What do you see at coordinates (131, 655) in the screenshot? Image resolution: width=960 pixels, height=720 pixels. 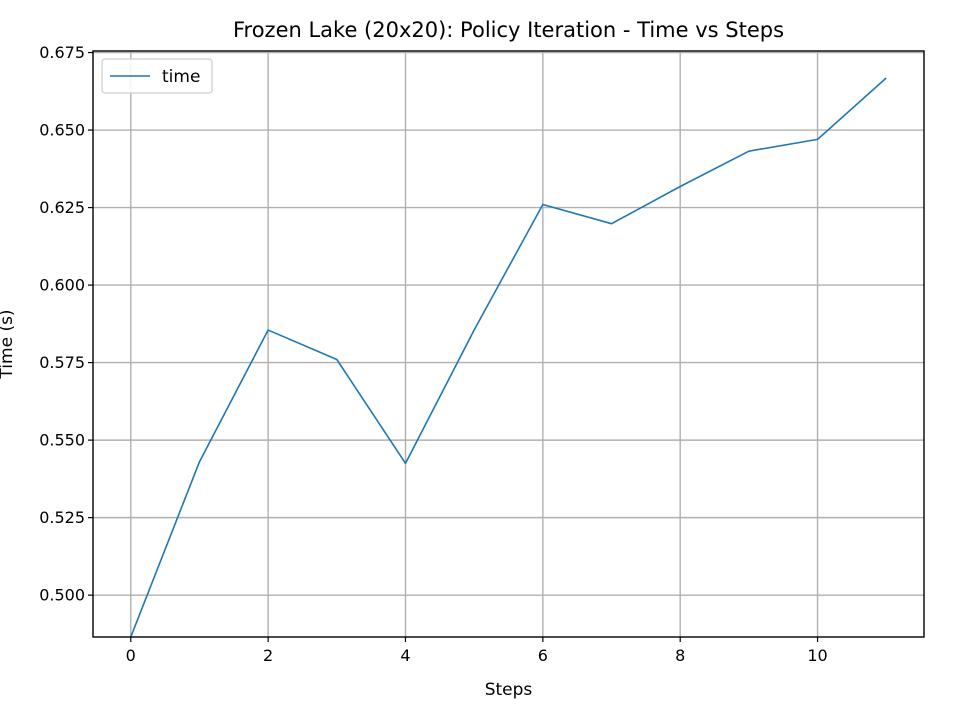 I see `x-tick-label: 0` at bounding box center [131, 655].